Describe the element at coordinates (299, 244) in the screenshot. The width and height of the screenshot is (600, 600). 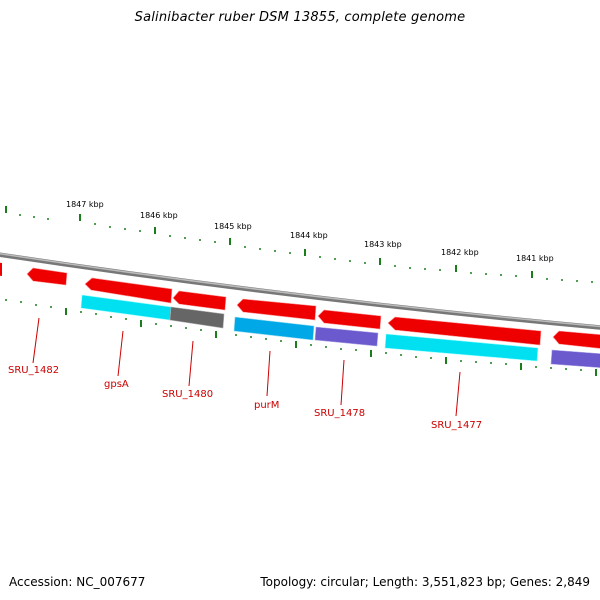
I see `outer-ticks` at that location.